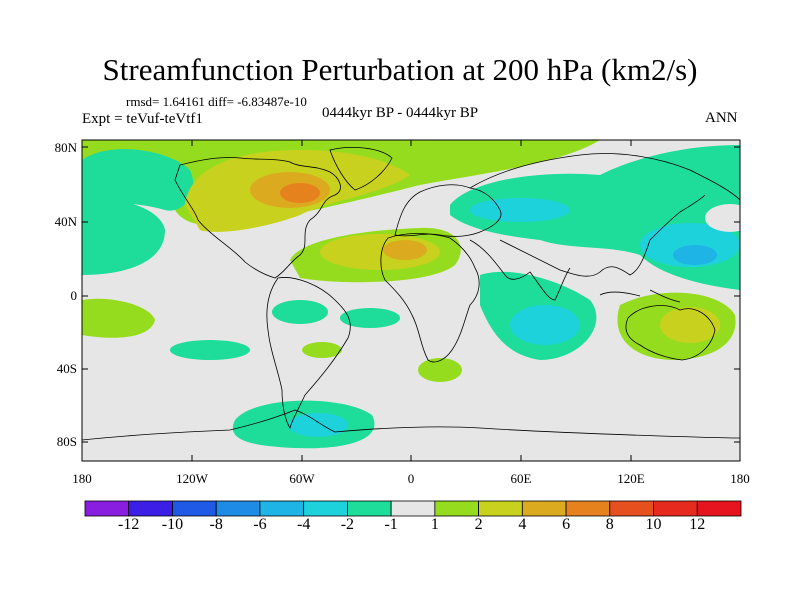 The height and width of the screenshot is (600, 800). Describe the element at coordinates (129, 524) in the screenshot. I see `colorbar-label: -12` at that location.